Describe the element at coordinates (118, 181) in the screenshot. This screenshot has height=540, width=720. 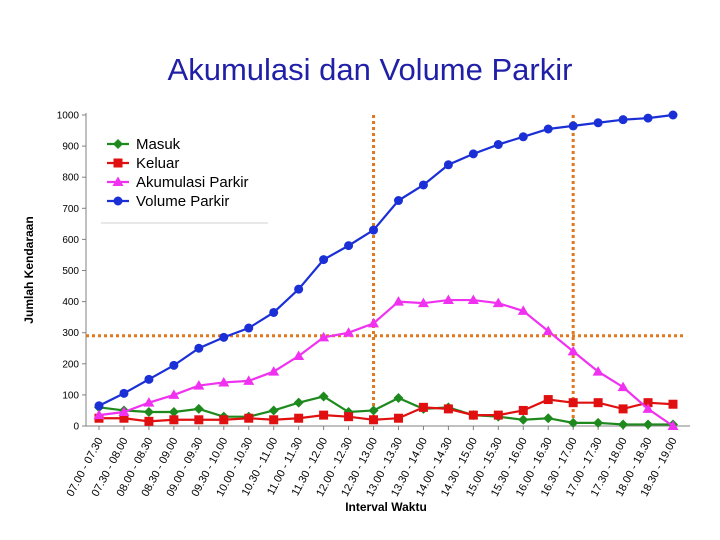
I see `legend-marker-akumulasi-parkir` at that location.